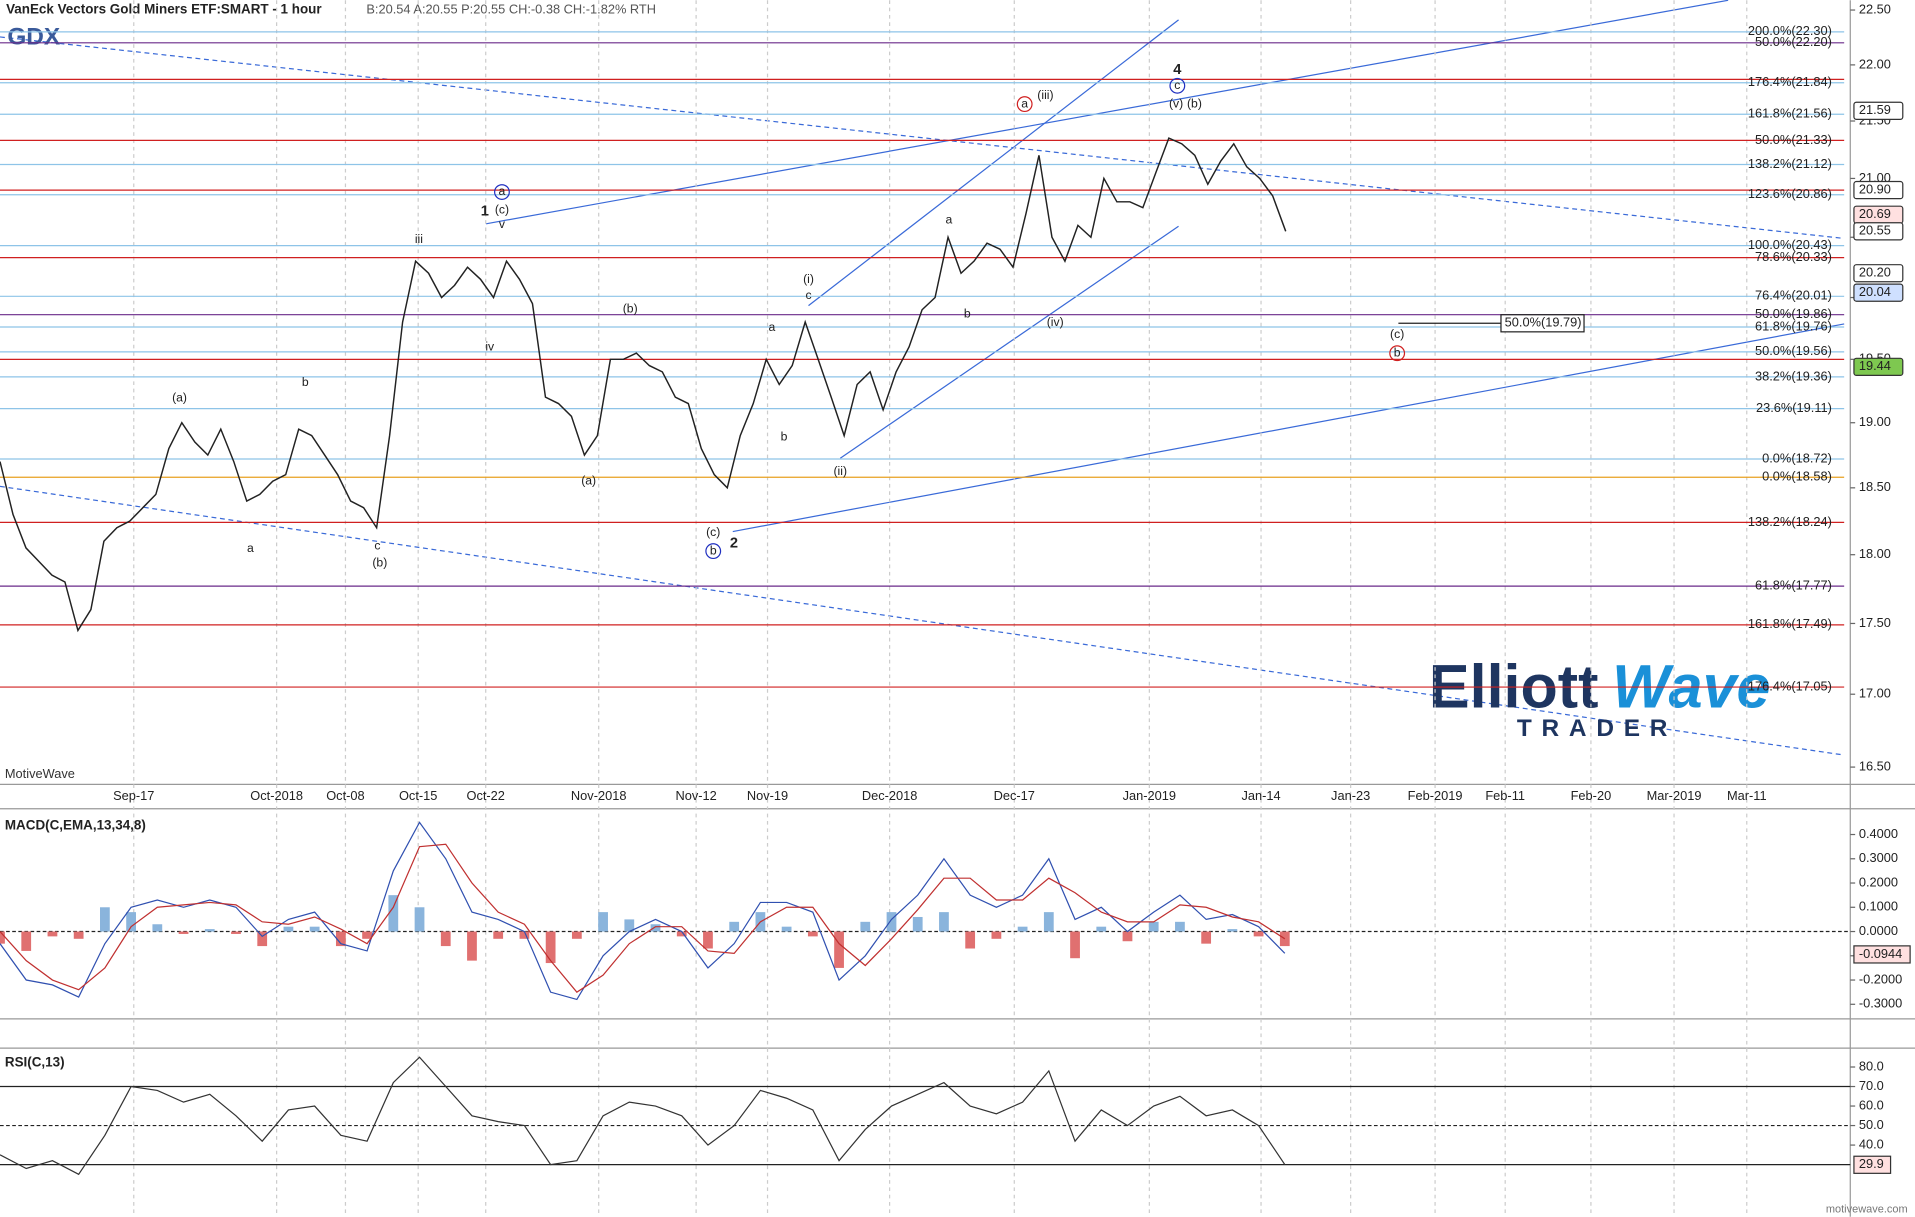 This screenshot has width=1915, height=1217. I want to click on fib-label: 176.4%(17.05), so click(1790, 685).